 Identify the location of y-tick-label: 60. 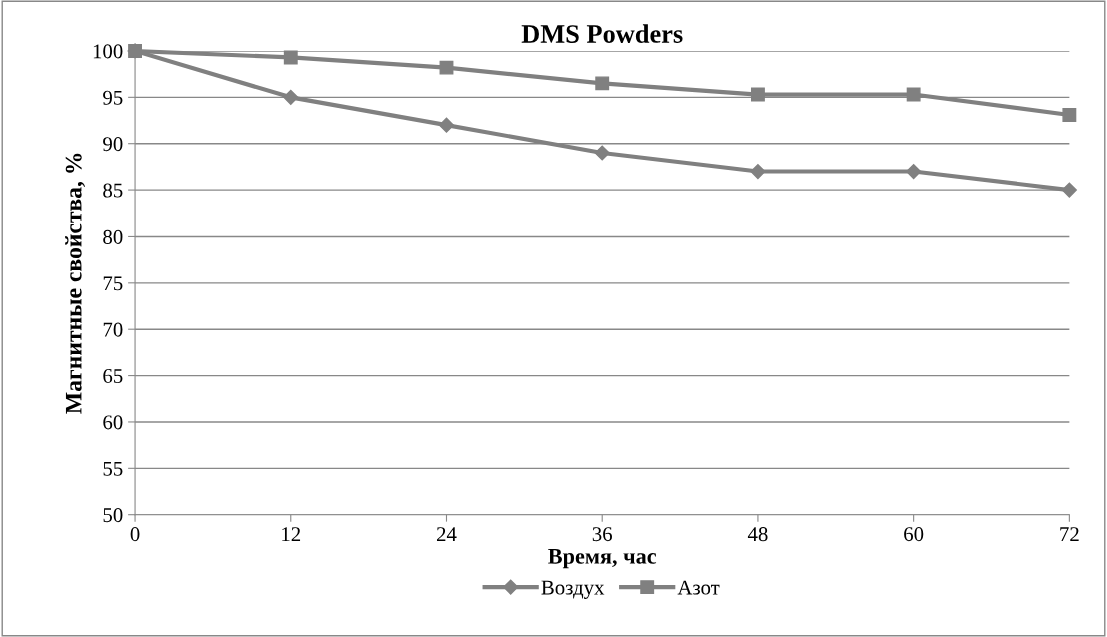
(113, 422).